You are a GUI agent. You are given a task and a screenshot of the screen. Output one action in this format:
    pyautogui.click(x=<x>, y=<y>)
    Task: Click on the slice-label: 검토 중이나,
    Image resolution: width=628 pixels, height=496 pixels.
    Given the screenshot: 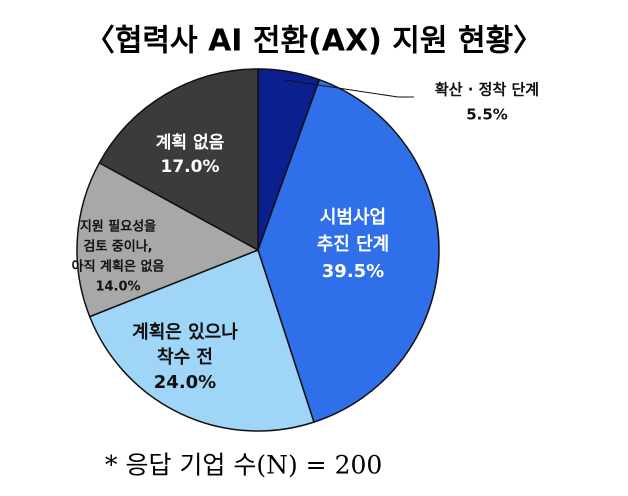 What is the action you would take?
    pyautogui.click(x=117, y=247)
    